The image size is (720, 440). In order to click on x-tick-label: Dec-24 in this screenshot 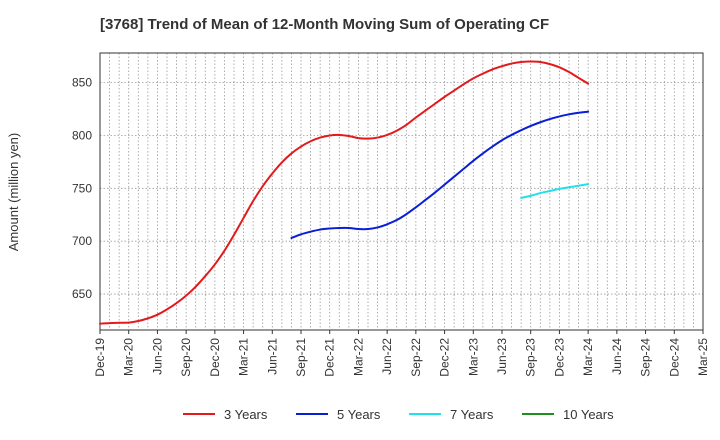, I will do `click(674, 357)`.